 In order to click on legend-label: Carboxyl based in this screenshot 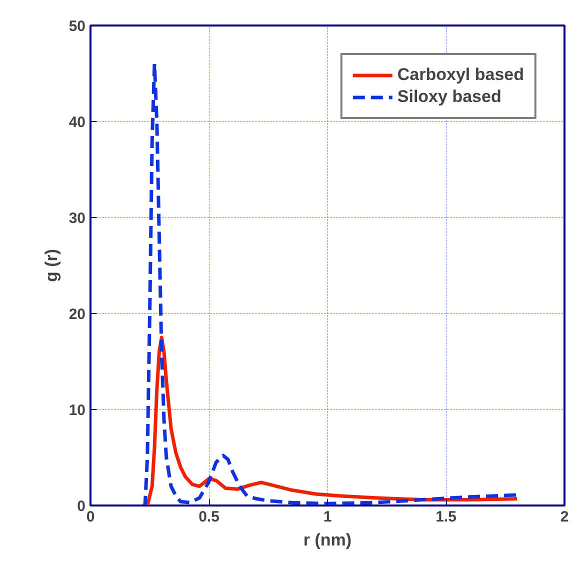, I will do `click(460, 75)`.